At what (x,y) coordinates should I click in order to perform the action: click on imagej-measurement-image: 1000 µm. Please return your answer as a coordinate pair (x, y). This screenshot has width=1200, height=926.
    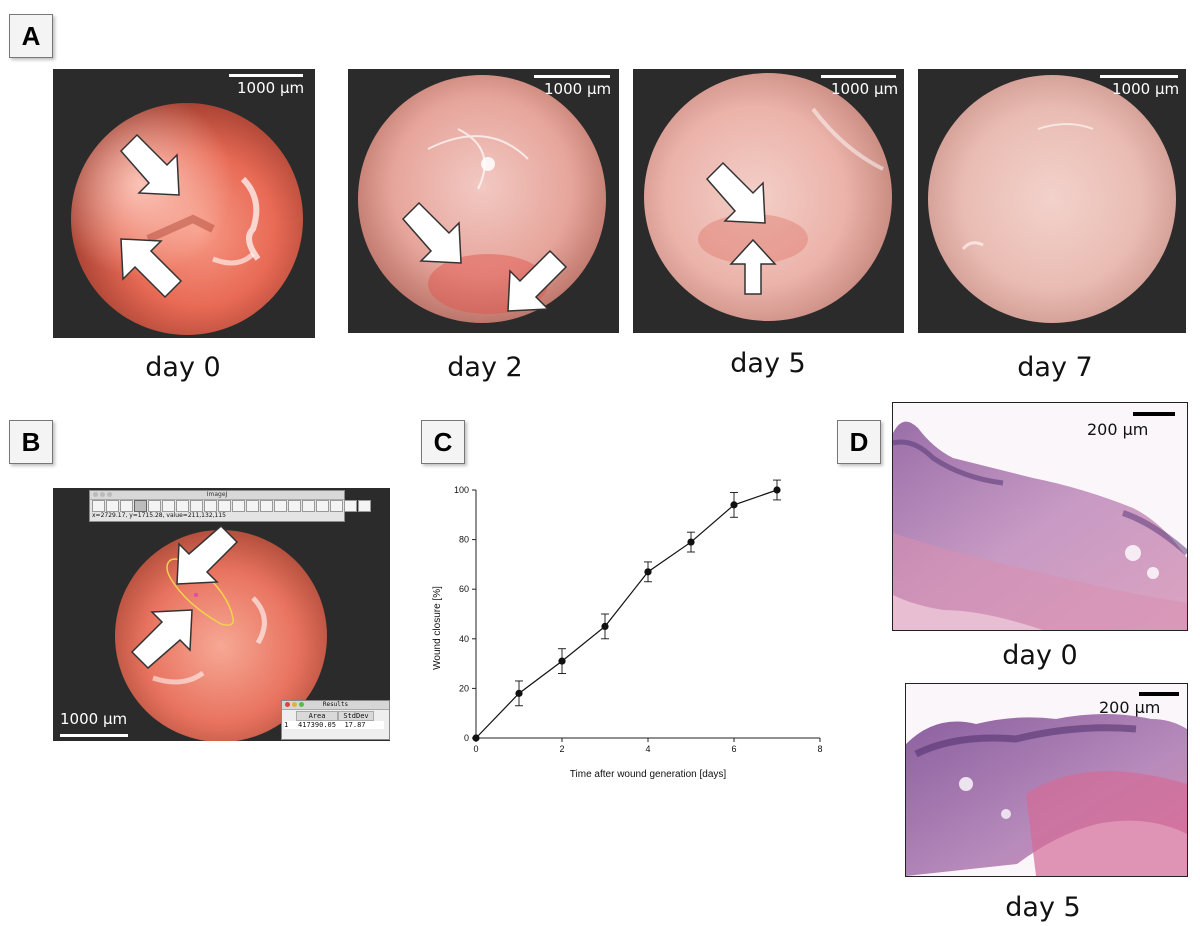
    Looking at the image, I should click on (221, 614).